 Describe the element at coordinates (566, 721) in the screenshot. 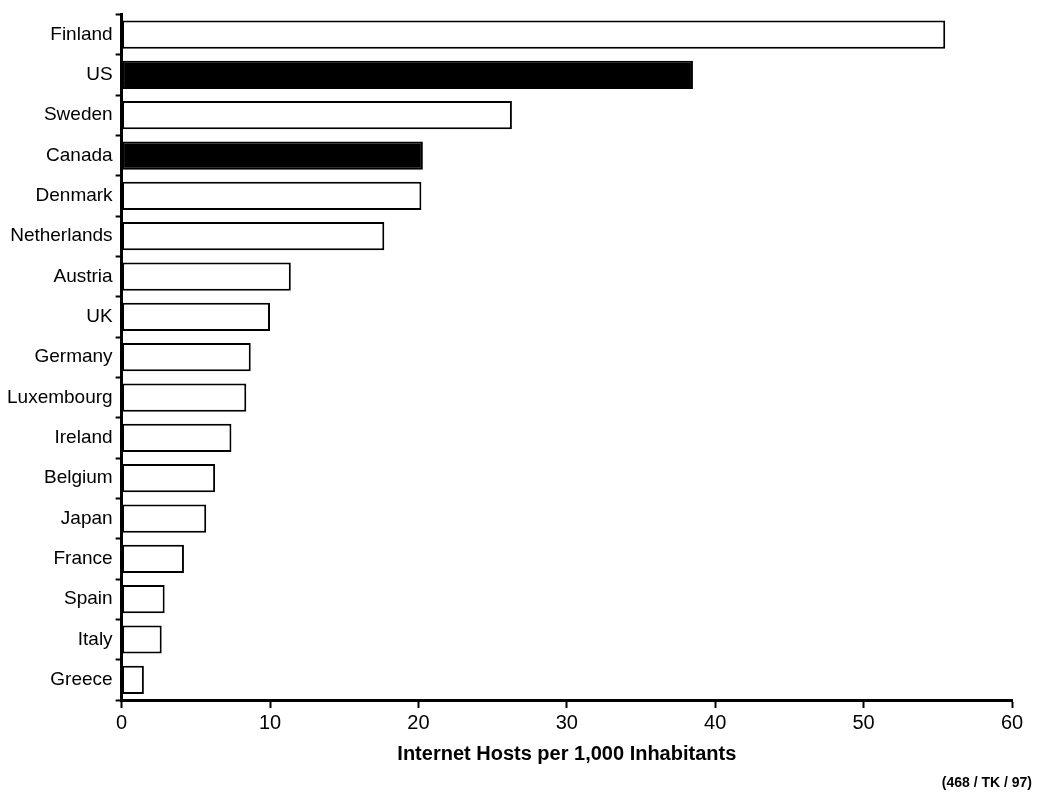

I see `x-tick-label: 30` at that location.